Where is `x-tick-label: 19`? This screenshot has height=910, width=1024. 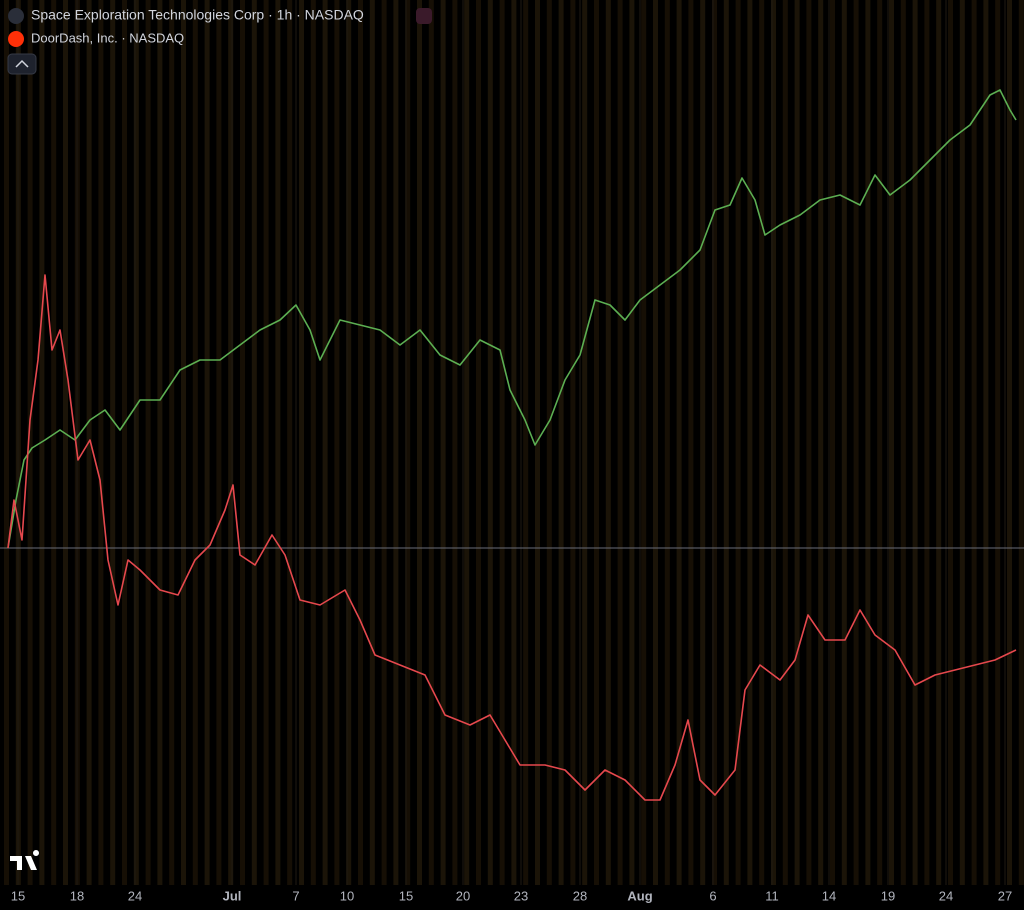 x-tick-label: 19 is located at coordinates (888, 895).